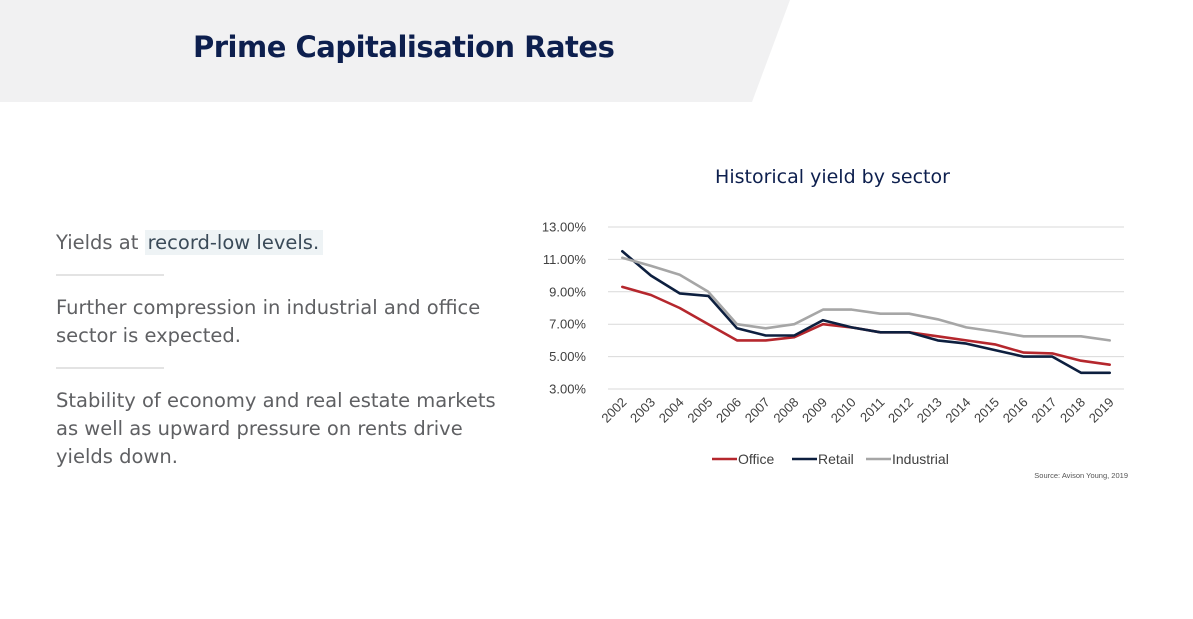  I want to click on legend-label-industrial: Industrial, so click(920, 459).